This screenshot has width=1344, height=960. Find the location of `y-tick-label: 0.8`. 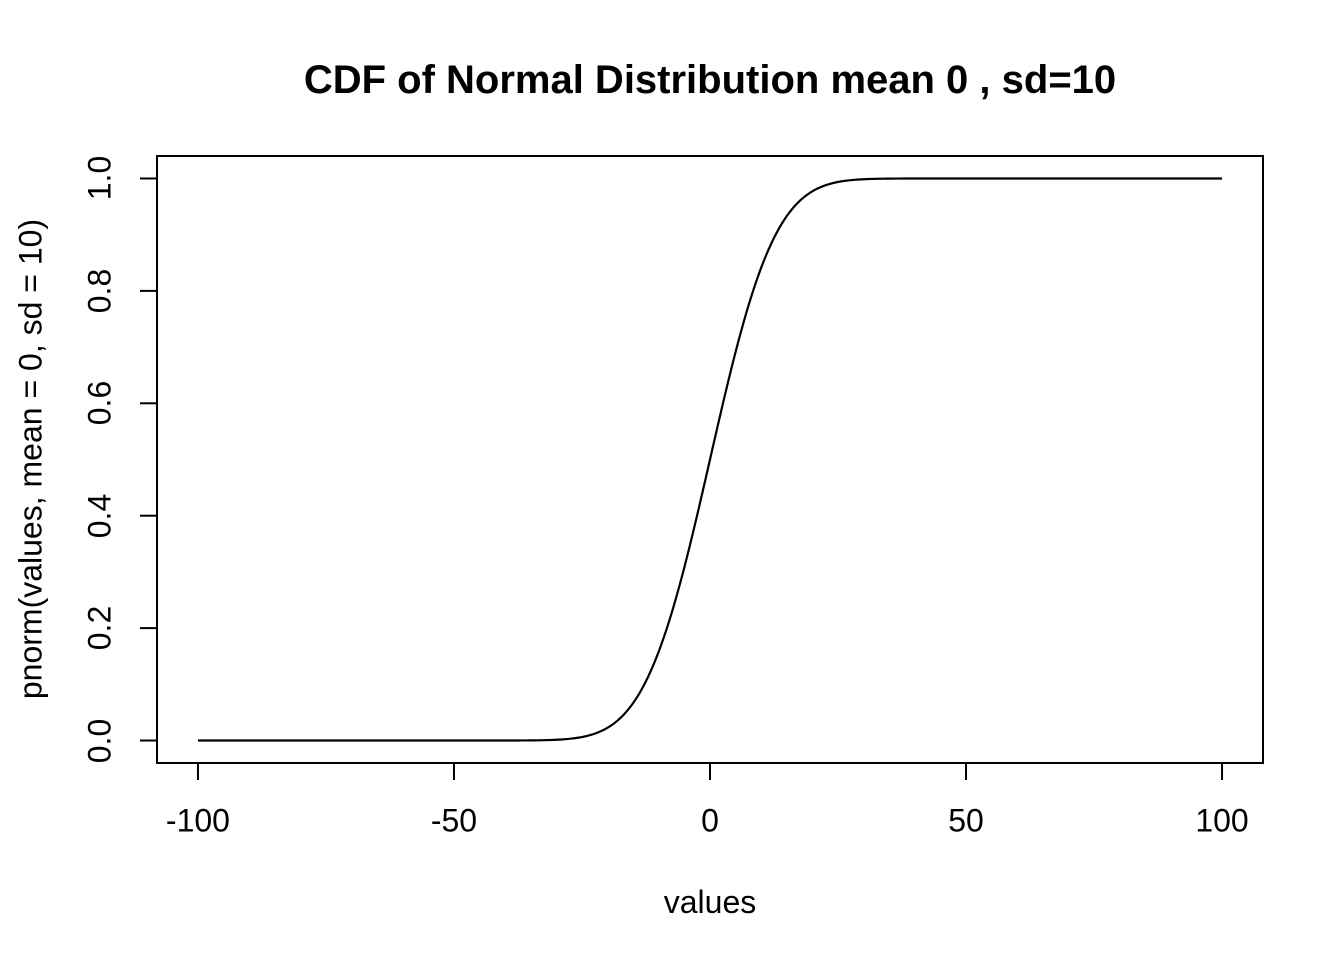

y-tick-label: 0.8 is located at coordinates (99, 291).